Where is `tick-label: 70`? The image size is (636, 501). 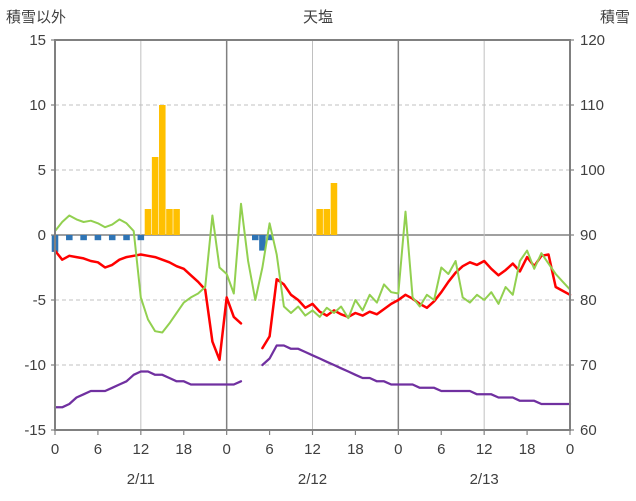
tick-label: 70 is located at coordinates (588, 365).